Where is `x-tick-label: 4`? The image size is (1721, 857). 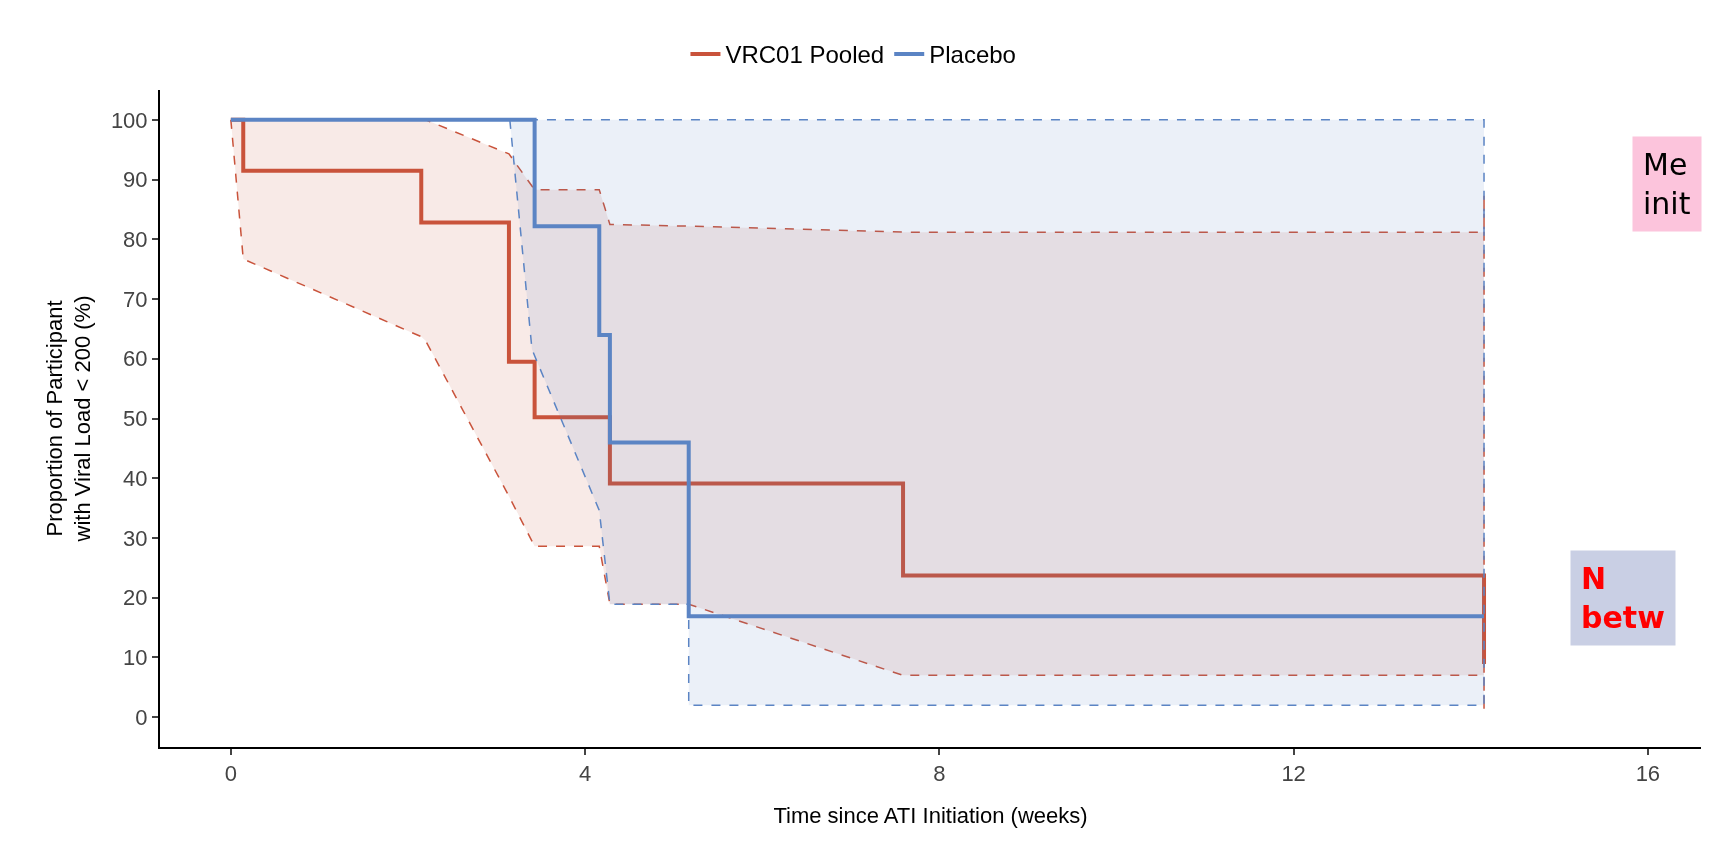
x-tick-label: 4 is located at coordinates (585, 774).